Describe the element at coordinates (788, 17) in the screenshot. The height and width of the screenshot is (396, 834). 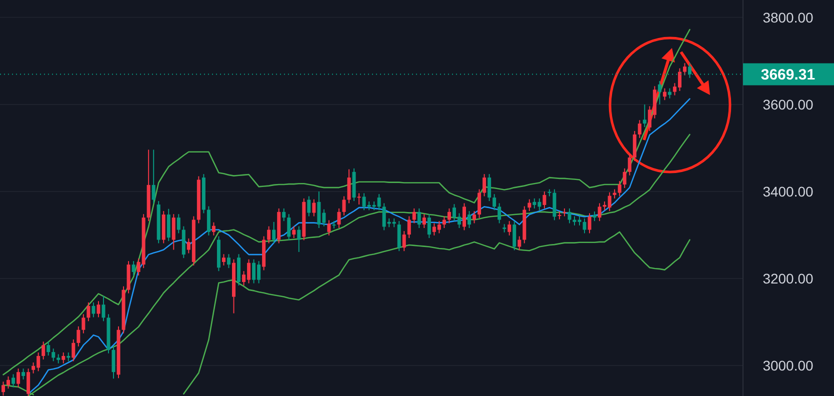
I see `y-tick-label: 3800.00` at that location.